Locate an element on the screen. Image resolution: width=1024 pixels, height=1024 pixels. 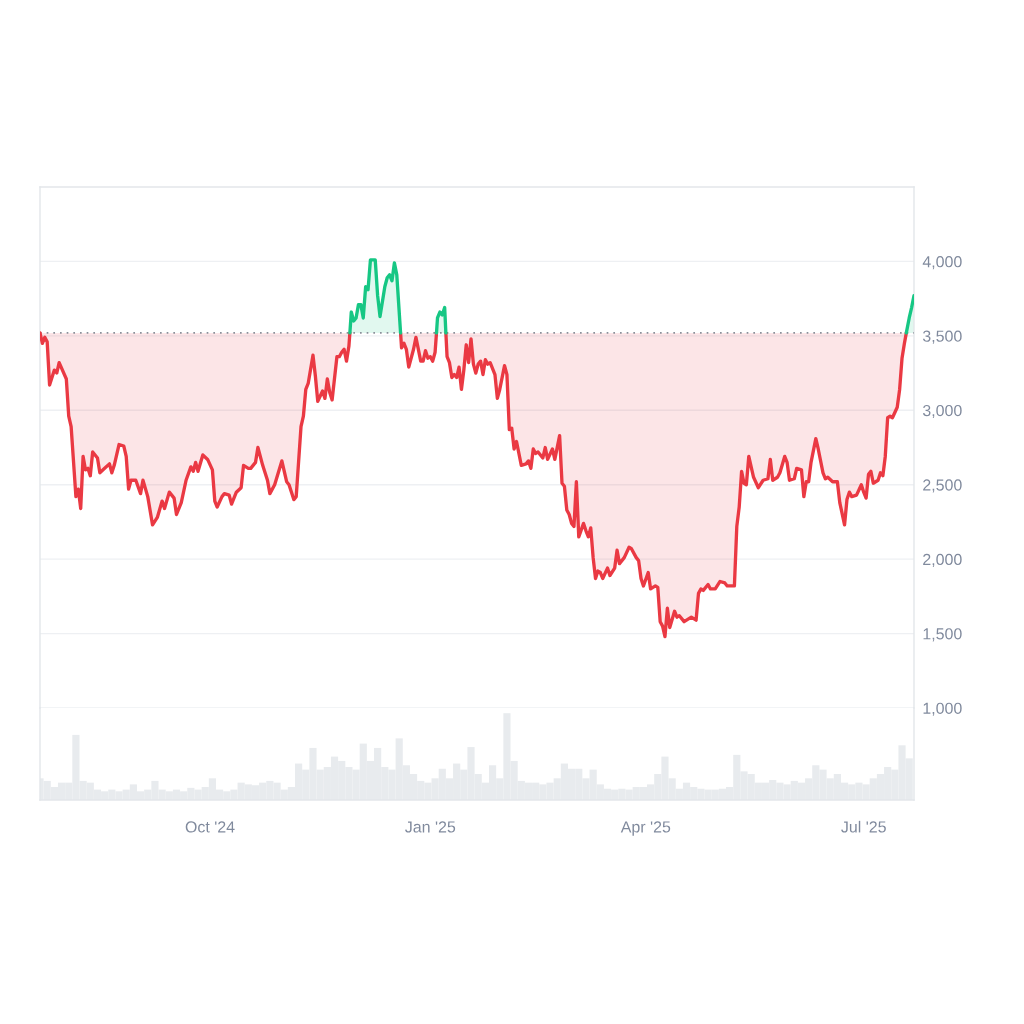
y-tick-label: 3,000 is located at coordinates (942, 411).